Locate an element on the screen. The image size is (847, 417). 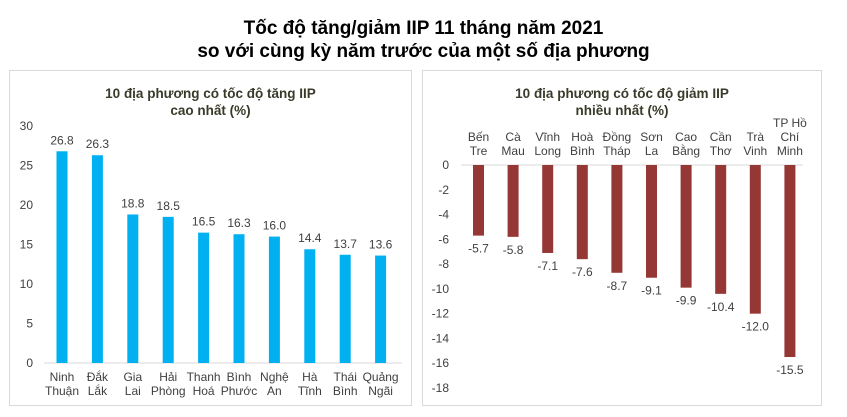
y-tick-label: -16 is located at coordinates (441, 363).